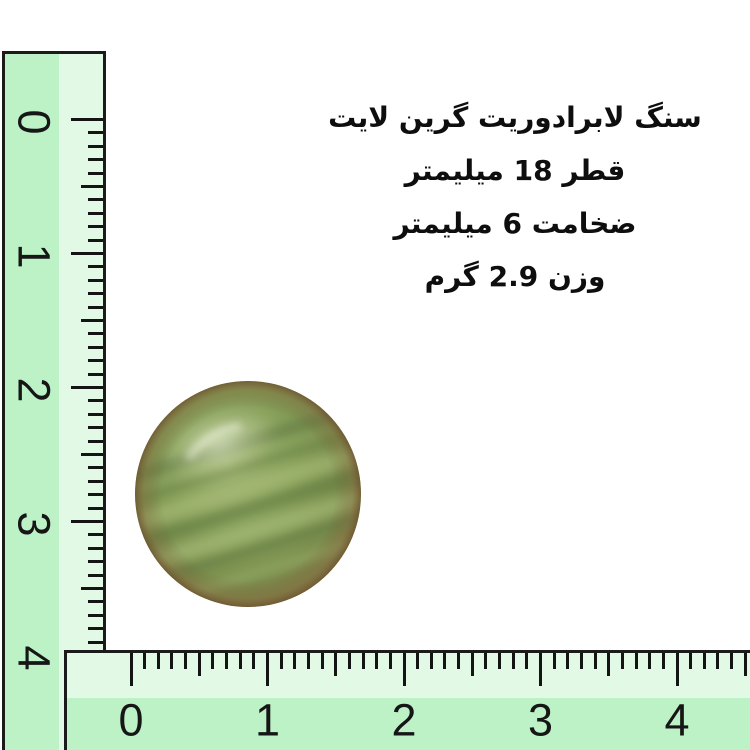  Describe the element at coordinates (248, 494) in the screenshot. I see `labradorite-stone-photo` at that location.